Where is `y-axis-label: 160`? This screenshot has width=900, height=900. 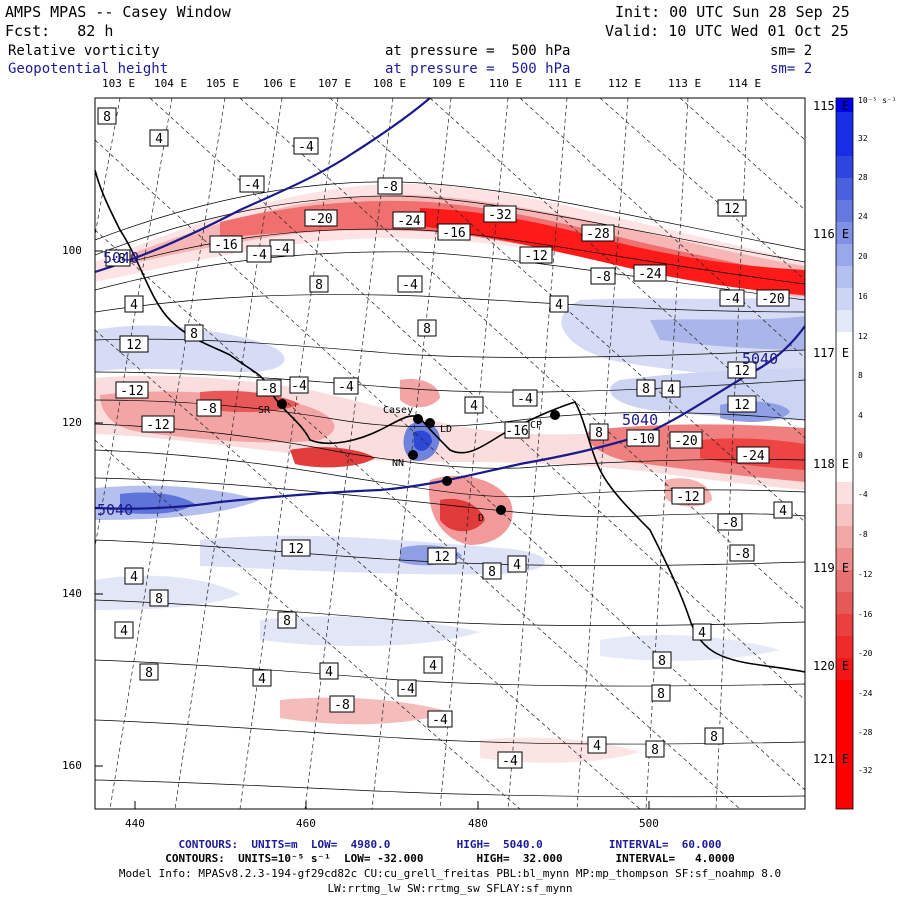
y-axis-label: 160 is located at coordinates (72, 765).